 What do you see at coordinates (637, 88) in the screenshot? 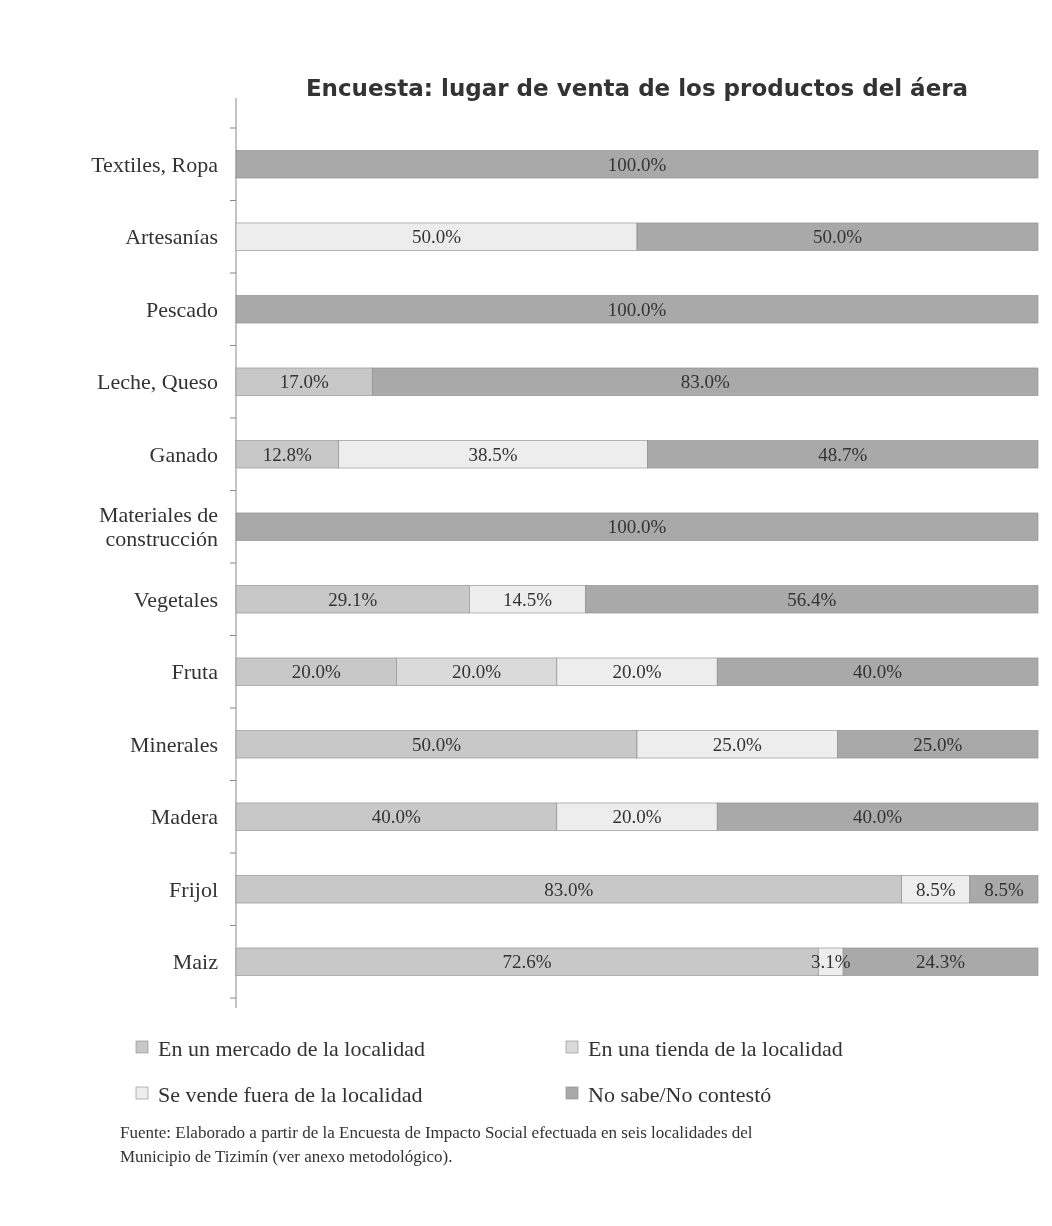
I see `chart-title: Encuesta: lugar de venta de los productos del áera` at bounding box center [637, 88].